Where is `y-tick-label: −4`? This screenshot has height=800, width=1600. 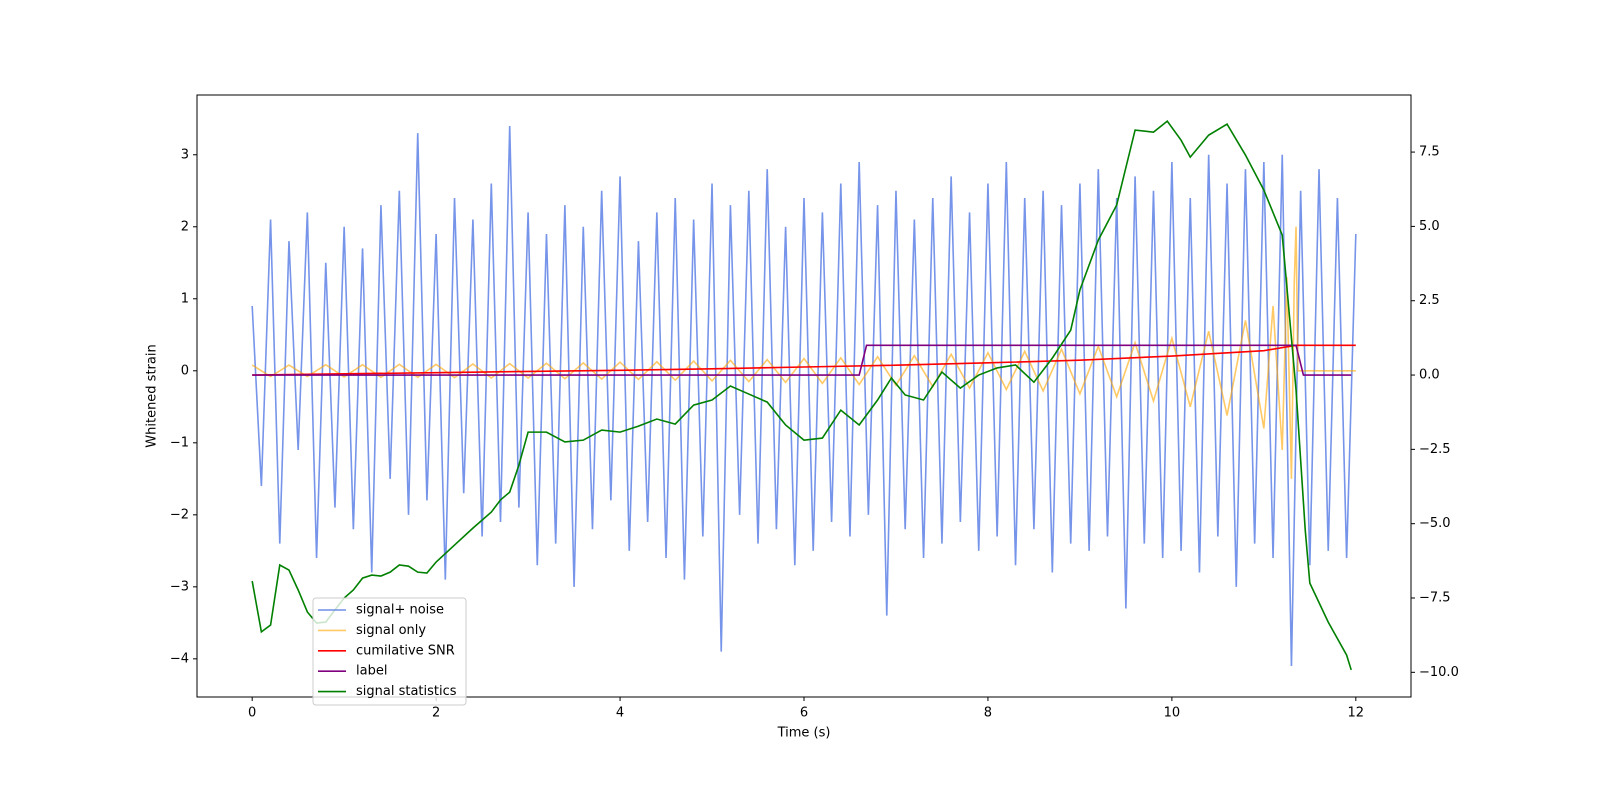 y-tick-label: −4 is located at coordinates (179, 658).